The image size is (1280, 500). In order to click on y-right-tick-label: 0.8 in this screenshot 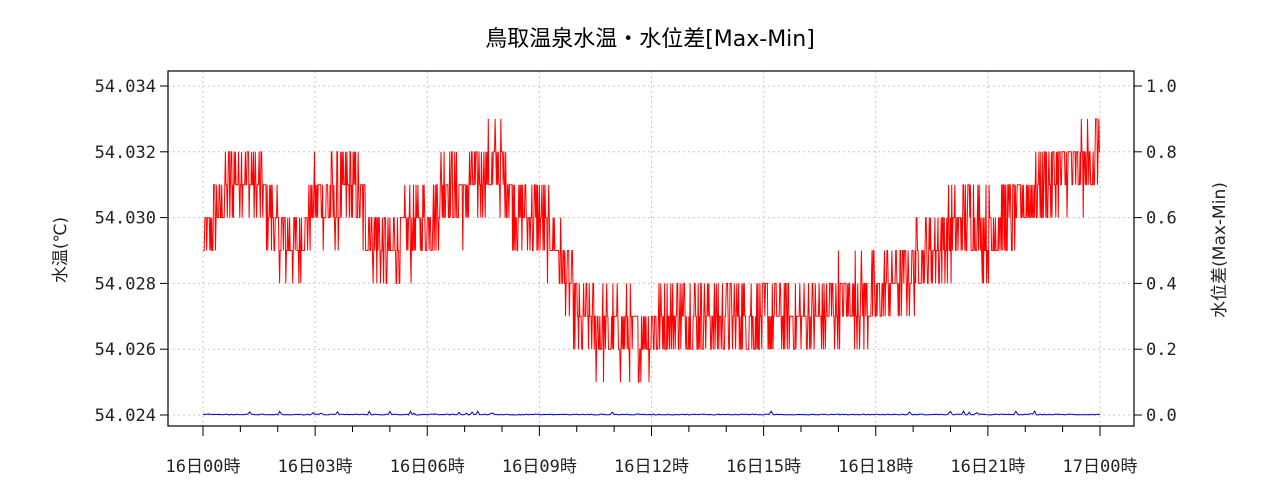, I will do `click(1161, 153)`.